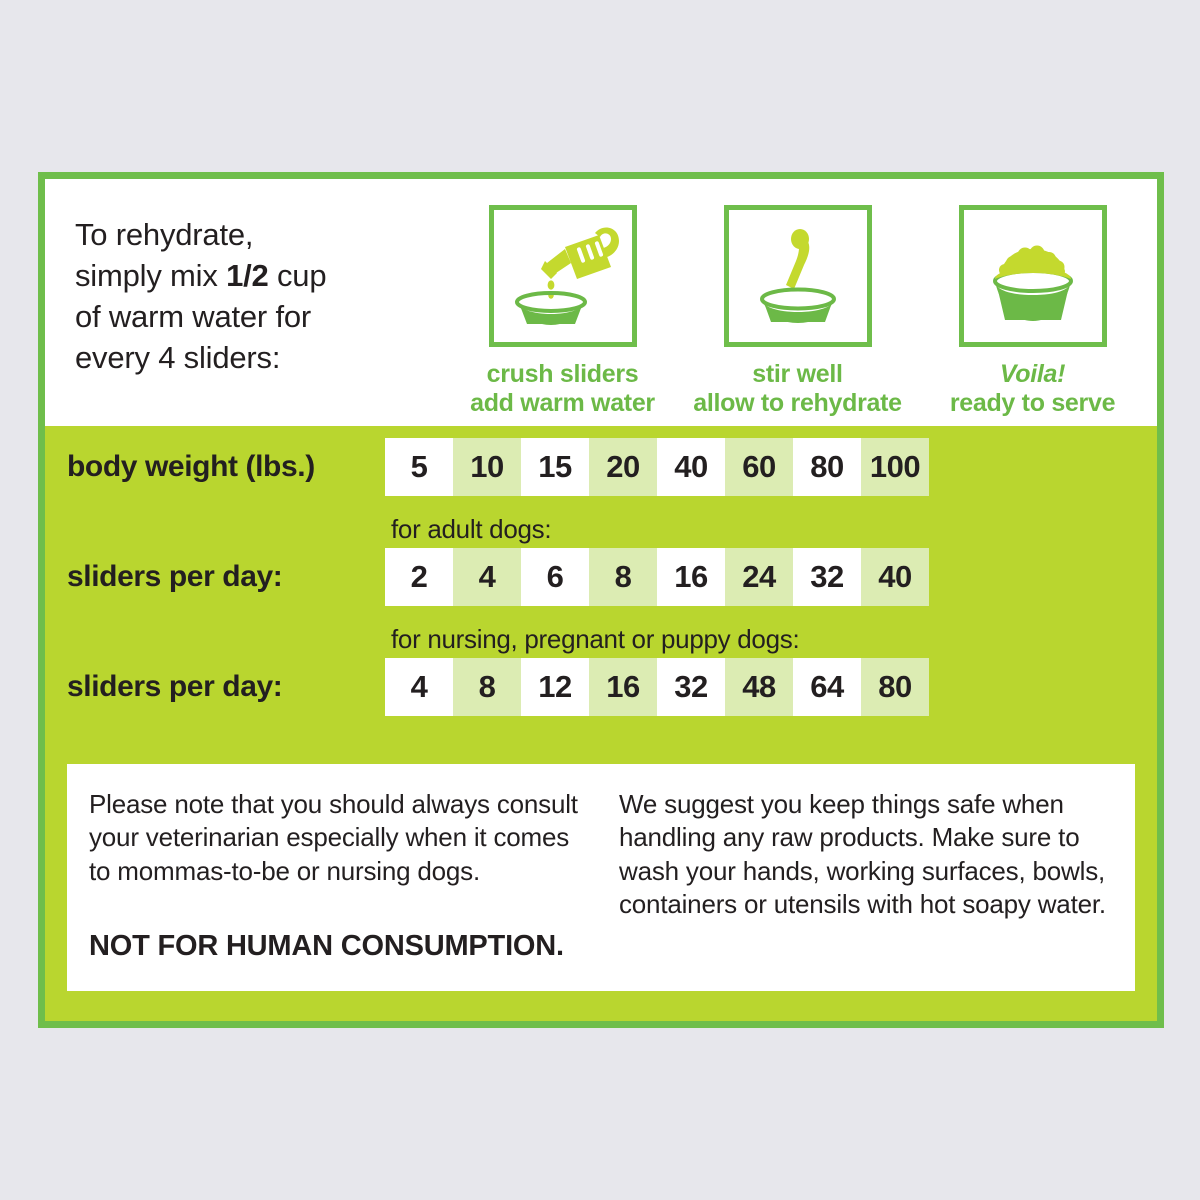  What do you see at coordinates (595, 639) in the screenshot?
I see `puppy-caption: for nursing, pregnant or puppy dogs:` at bounding box center [595, 639].